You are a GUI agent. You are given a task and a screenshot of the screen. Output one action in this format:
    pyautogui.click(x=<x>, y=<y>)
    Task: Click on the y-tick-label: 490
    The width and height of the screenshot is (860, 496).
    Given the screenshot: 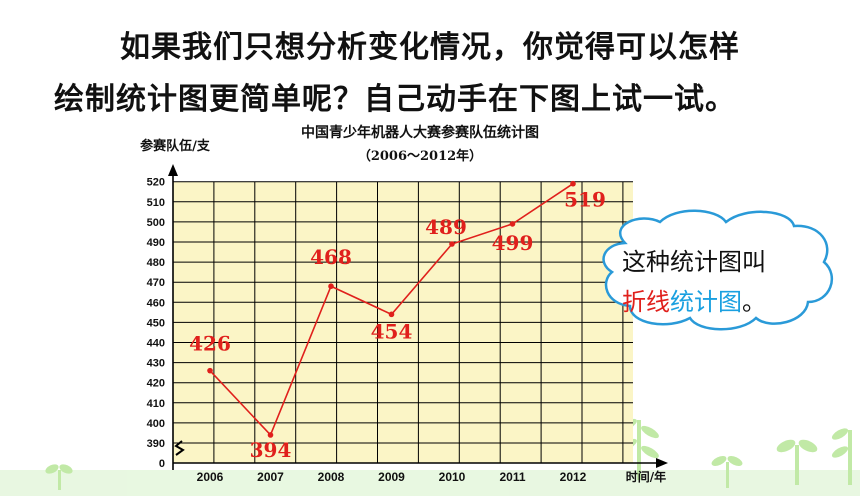 What is the action you would take?
    pyautogui.click(x=156, y=243)
    